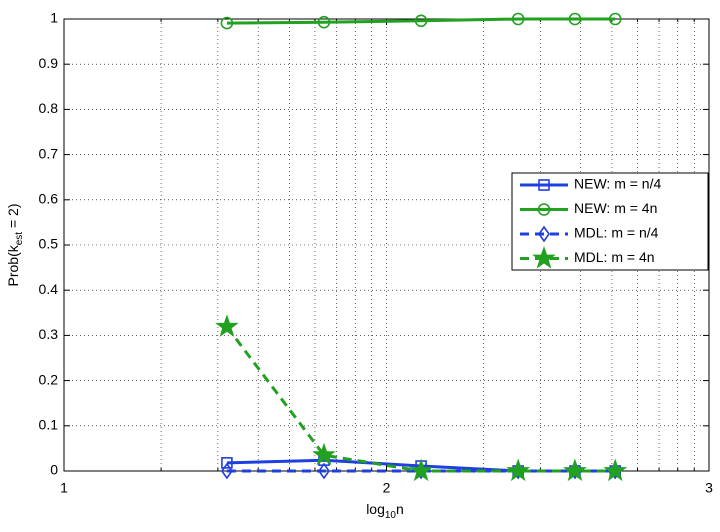 The width and height of the screenshot is (720, 532). What do you see at coordinates (49, 153) in the screenshot?
I see `y-tick-label: 0.7` at bounding box center [49, 153].